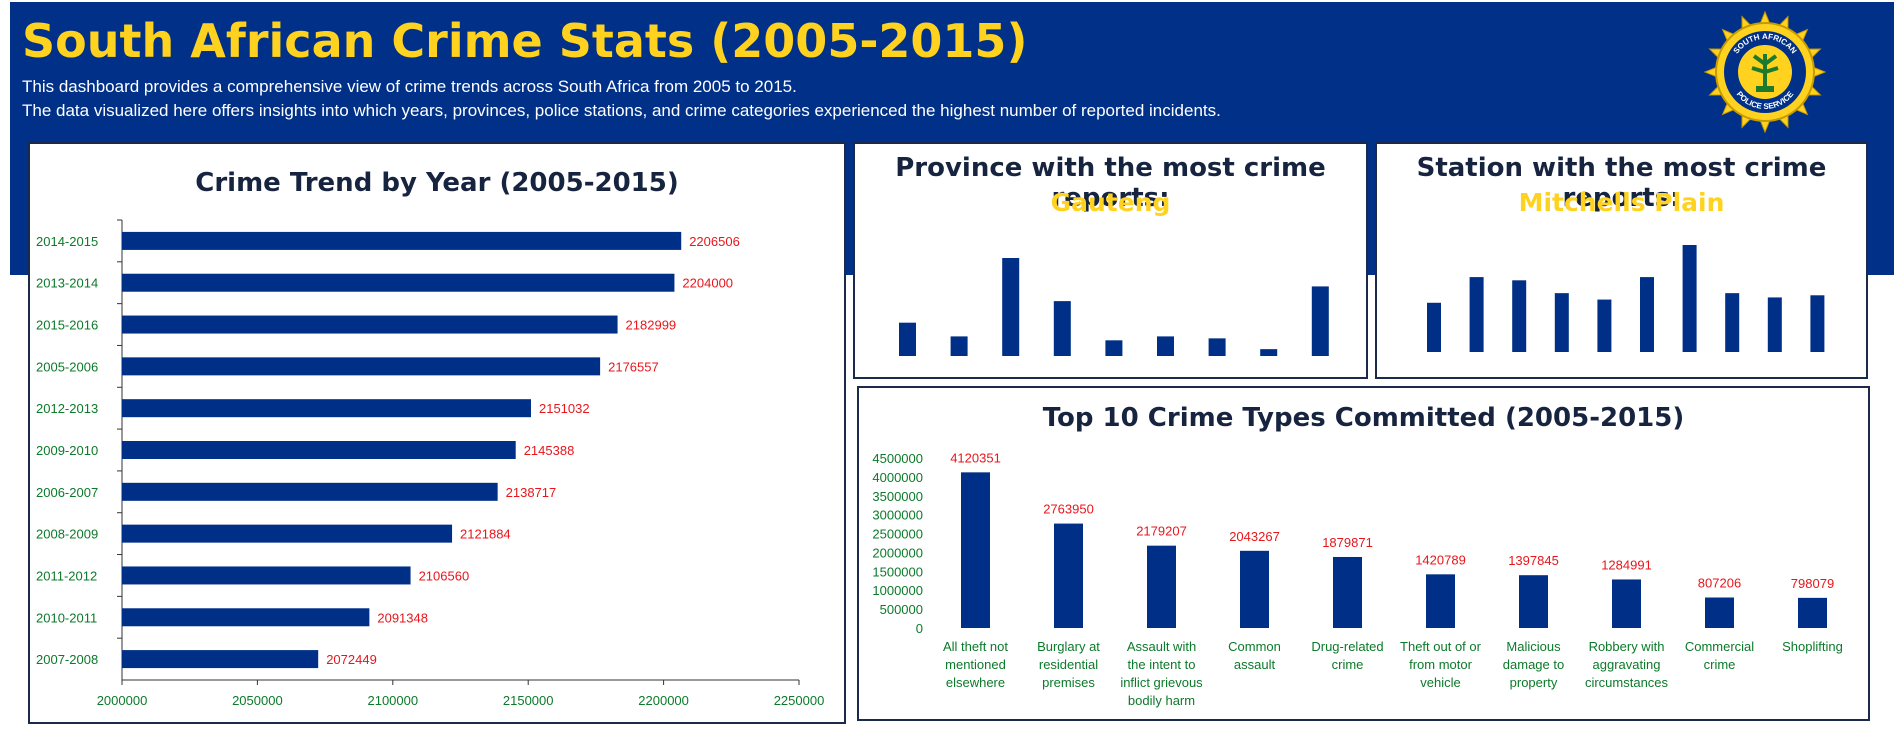  I want to click on x-tick-label: 2200000, so click(663, 700).